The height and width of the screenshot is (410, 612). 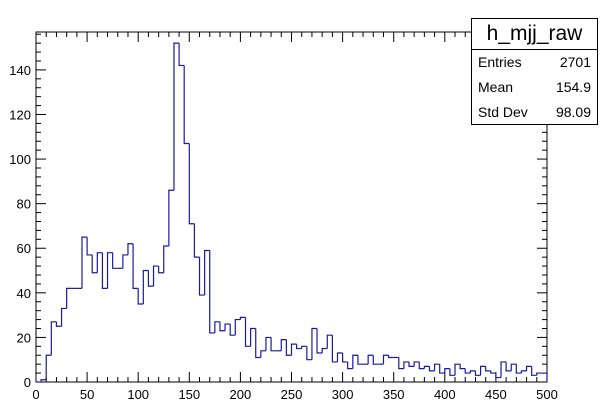 I want to click on x-tick-label: 150, so click(x=189, y=394).